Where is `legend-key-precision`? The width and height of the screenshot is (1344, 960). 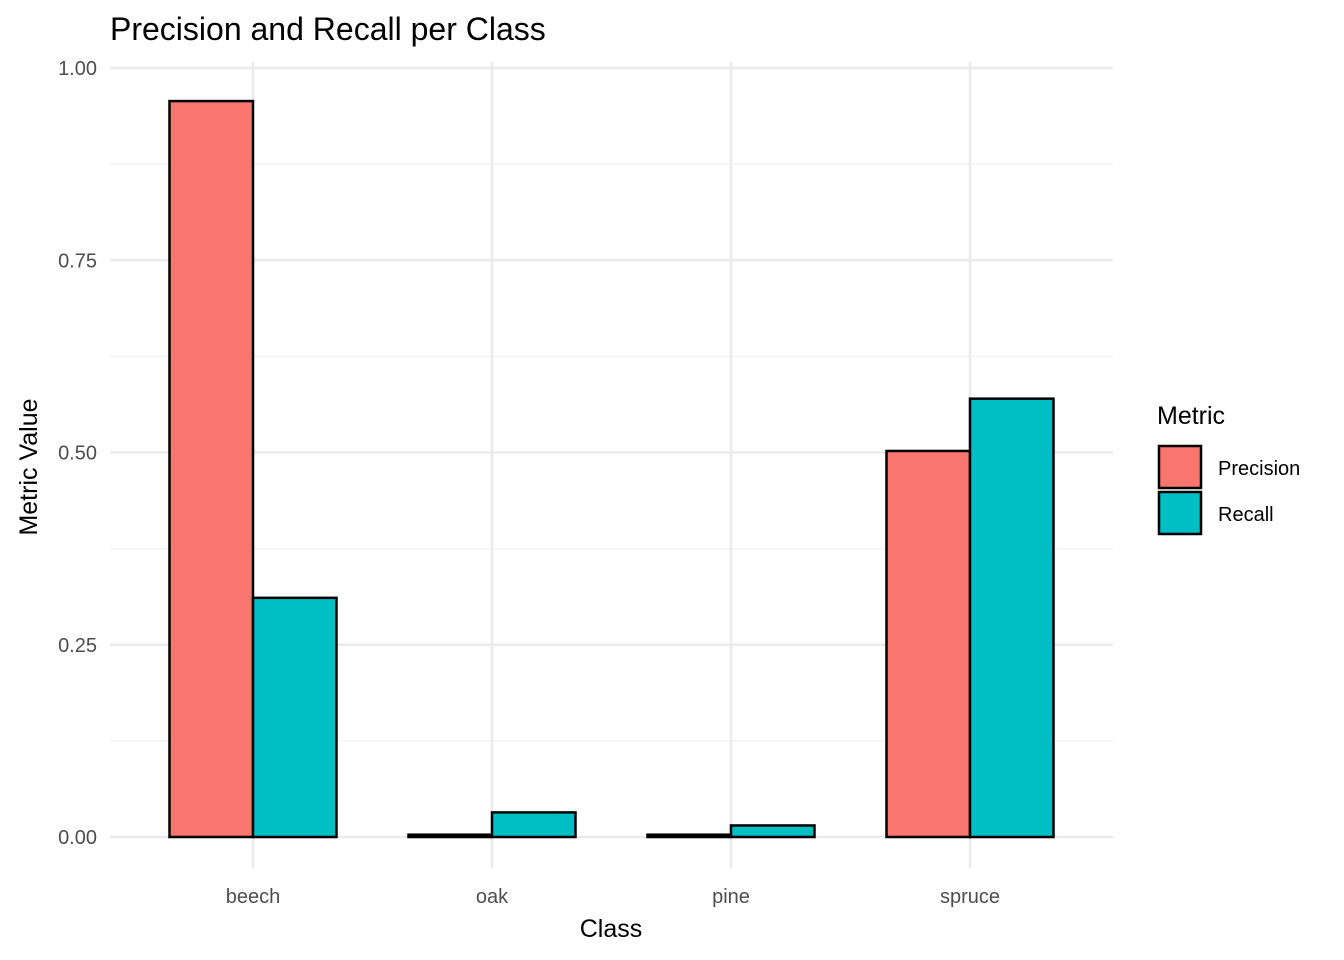 legend-key-precision is located at coordinates (1180, 467).